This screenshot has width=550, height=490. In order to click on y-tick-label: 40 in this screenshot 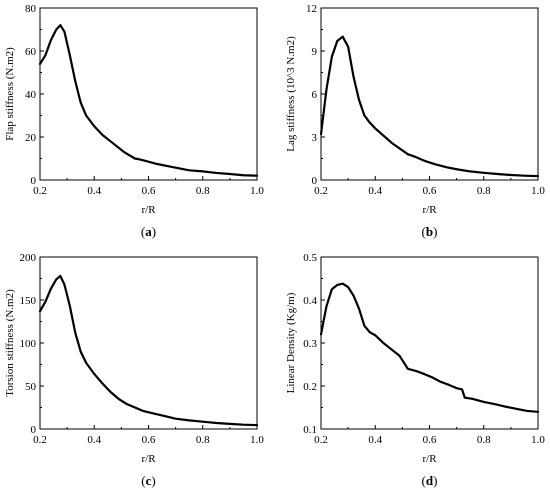, I will do `click(31, 95)`.